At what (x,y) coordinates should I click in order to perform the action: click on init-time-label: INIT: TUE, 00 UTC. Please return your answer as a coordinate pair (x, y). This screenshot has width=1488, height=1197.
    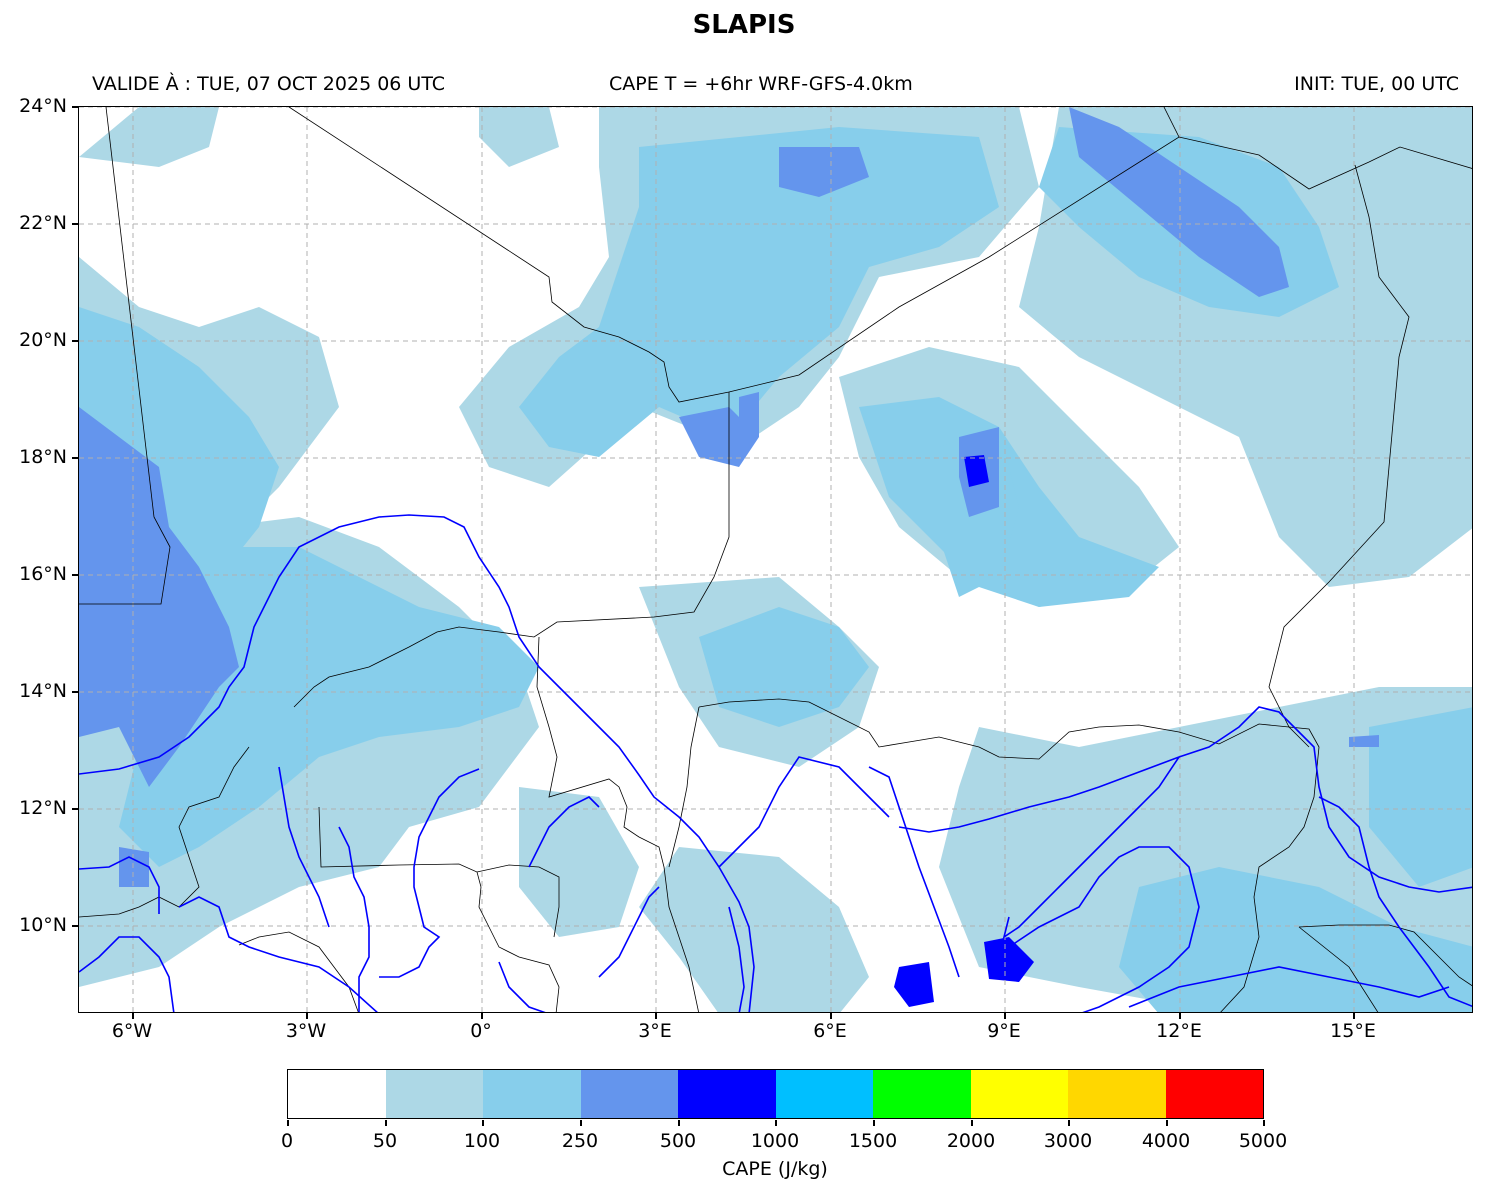
    Looking at the image, I should click on (1376, 84).